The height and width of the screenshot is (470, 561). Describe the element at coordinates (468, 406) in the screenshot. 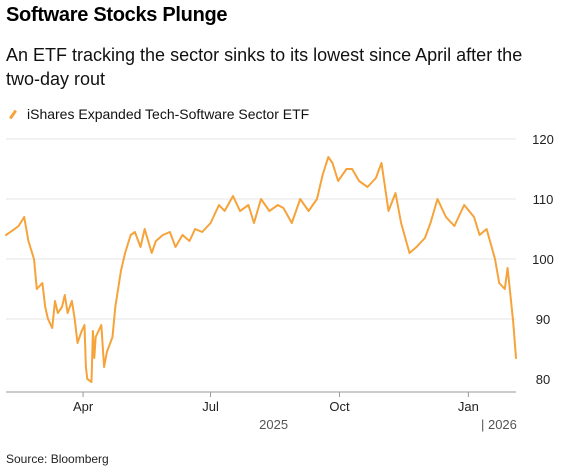

I see `x-tick-label-jan: Jan` at that location.